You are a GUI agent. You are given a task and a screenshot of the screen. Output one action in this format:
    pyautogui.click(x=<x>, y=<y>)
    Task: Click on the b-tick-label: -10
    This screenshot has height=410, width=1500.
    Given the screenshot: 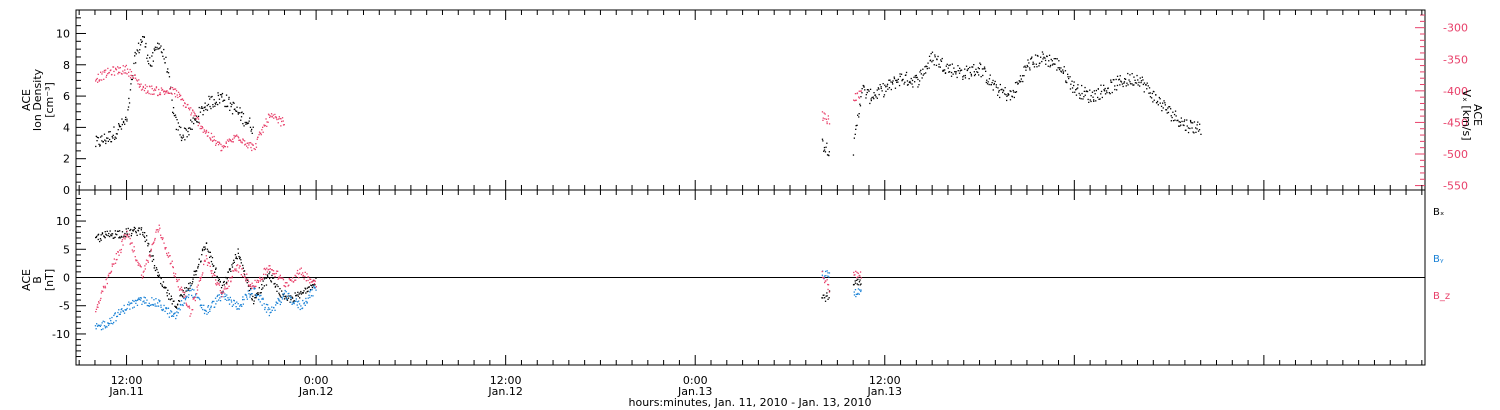 What is the action you would take?
    pyautogui.click(x=61, y=334)
    